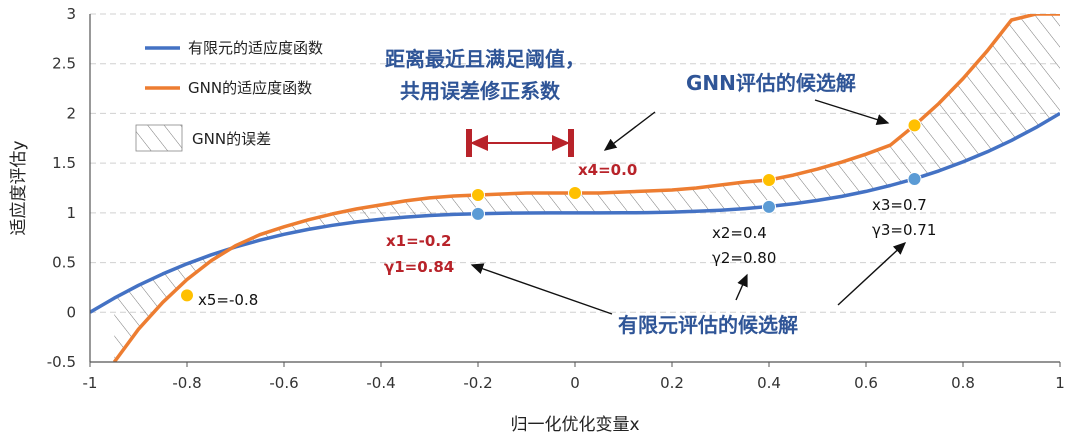 Image resolution: width=1080 pixels, height=444 pixels. What do you see at coordinates (477, 383) in the screenshot?
I see `x-tick-label-4: -0.2` at bounding box center [477, 383].